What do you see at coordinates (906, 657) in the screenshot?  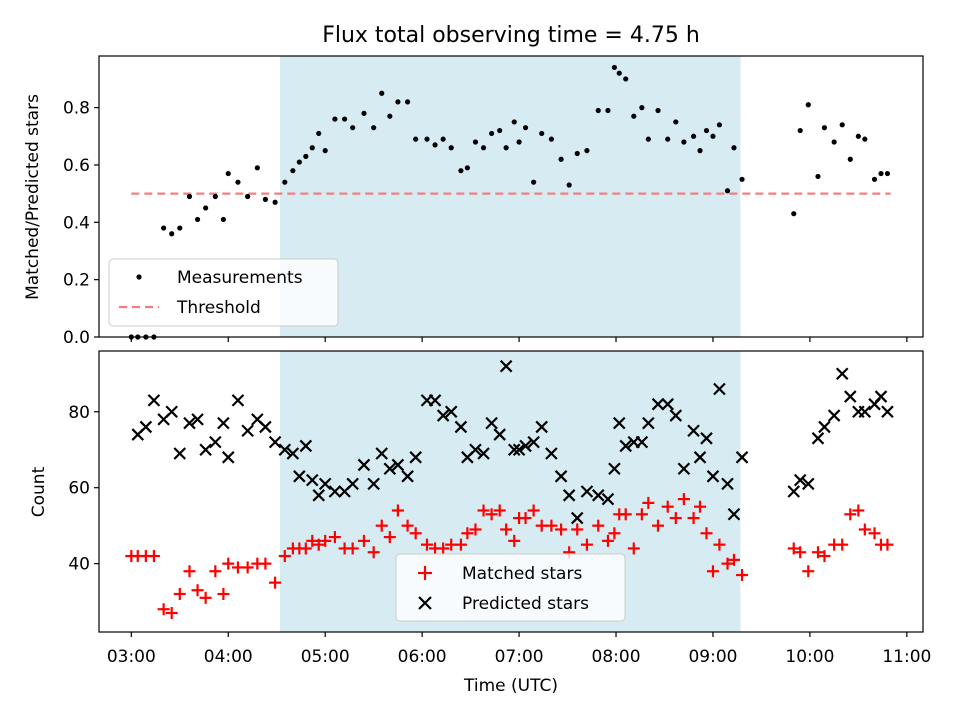 I see `x-tick-label: 11:00` at bounding box center [906, 657].